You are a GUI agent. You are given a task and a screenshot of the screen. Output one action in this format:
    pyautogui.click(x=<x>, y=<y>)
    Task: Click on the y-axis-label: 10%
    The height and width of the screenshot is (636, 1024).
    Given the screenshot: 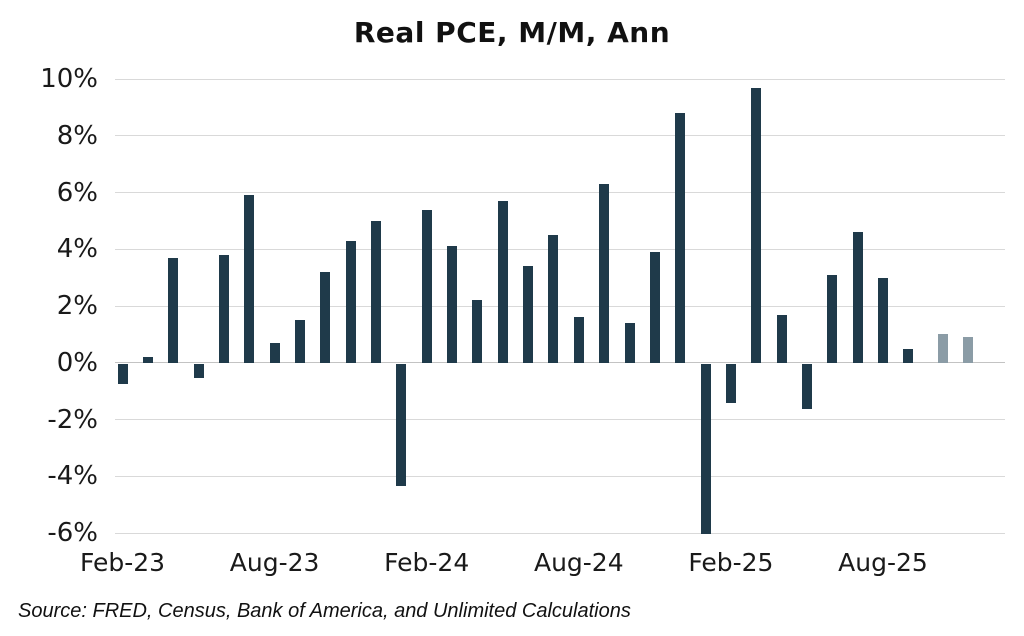 What is the action you would take?
    pyautogui.click(x=69, y=79)
    